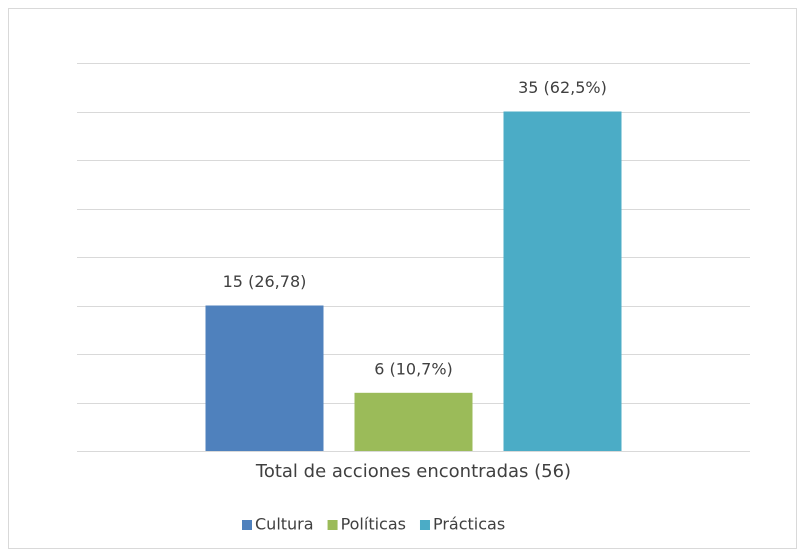 This screenshot has width=804, height=557. I want to click on data-label: 6 (10,7%), so click(413, 368).